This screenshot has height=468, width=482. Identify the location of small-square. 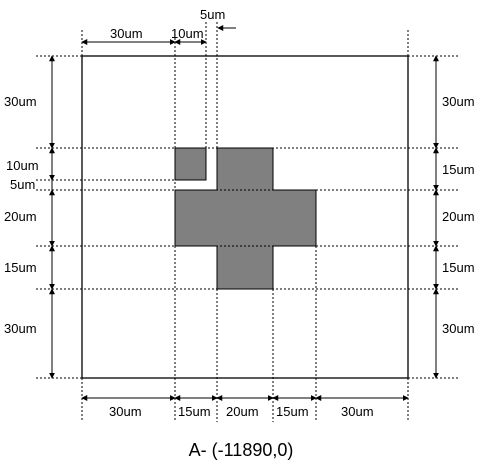
(190, 164).